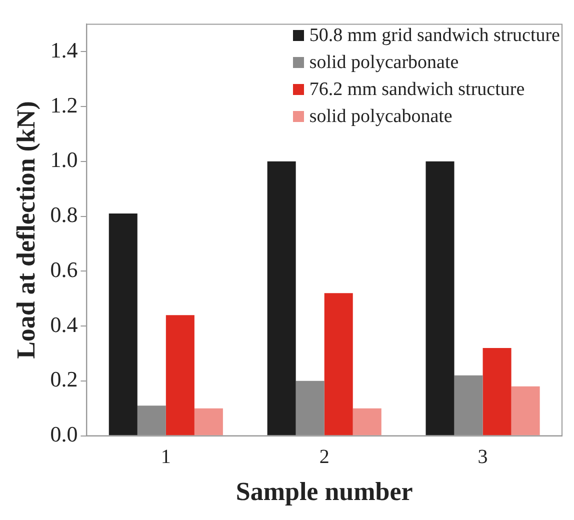  What do you see at coordinates (64, 215) in the screenshot?
I see `y-tick-label: 0.8` at bounding box center [64, 215].